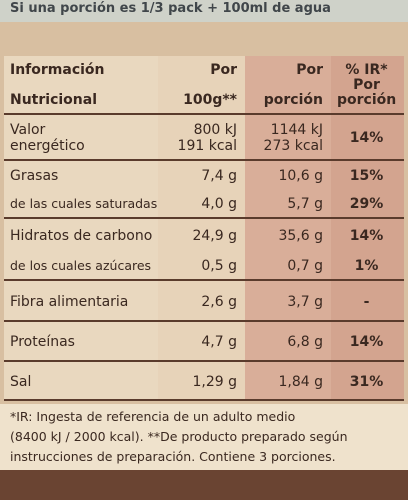  I want to click on cell-text: Nutricional, so click(54, 100).